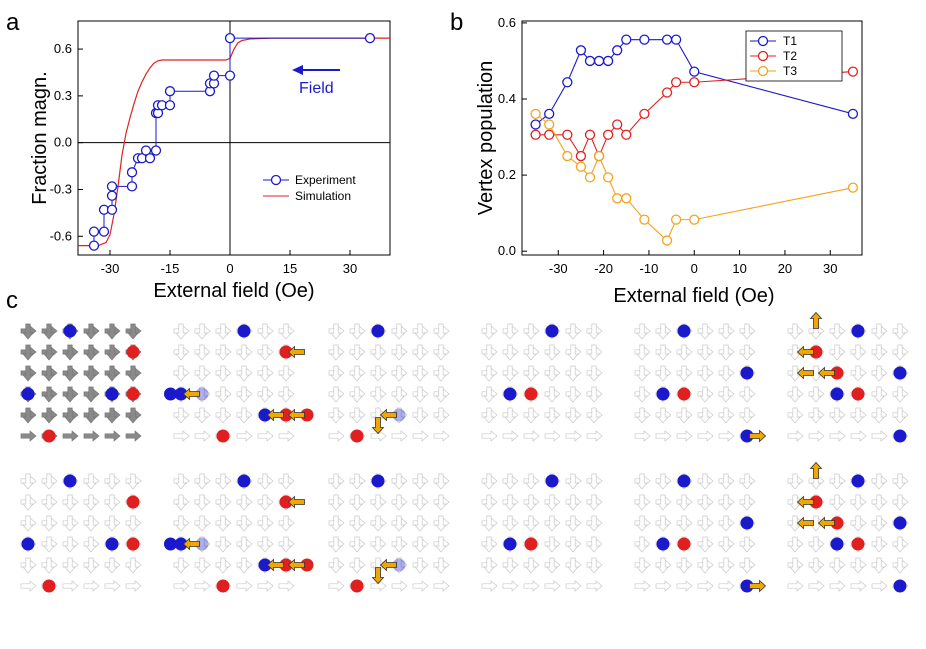 The image size is (926, 649). Describe the element at coordinates (316, 88) in the screenshot. I see `field-label: Field` at that location.